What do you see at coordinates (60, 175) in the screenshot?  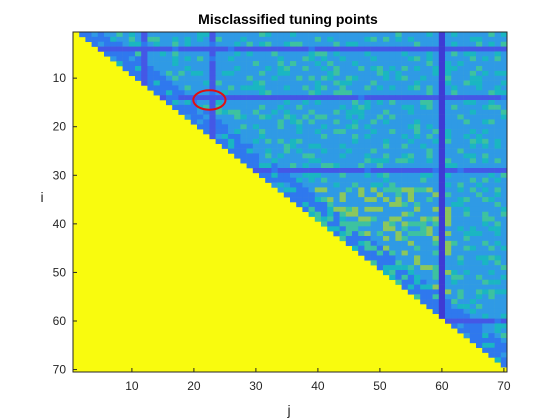 I see `y-tick-label: 30` at bounding box center [60, 175].